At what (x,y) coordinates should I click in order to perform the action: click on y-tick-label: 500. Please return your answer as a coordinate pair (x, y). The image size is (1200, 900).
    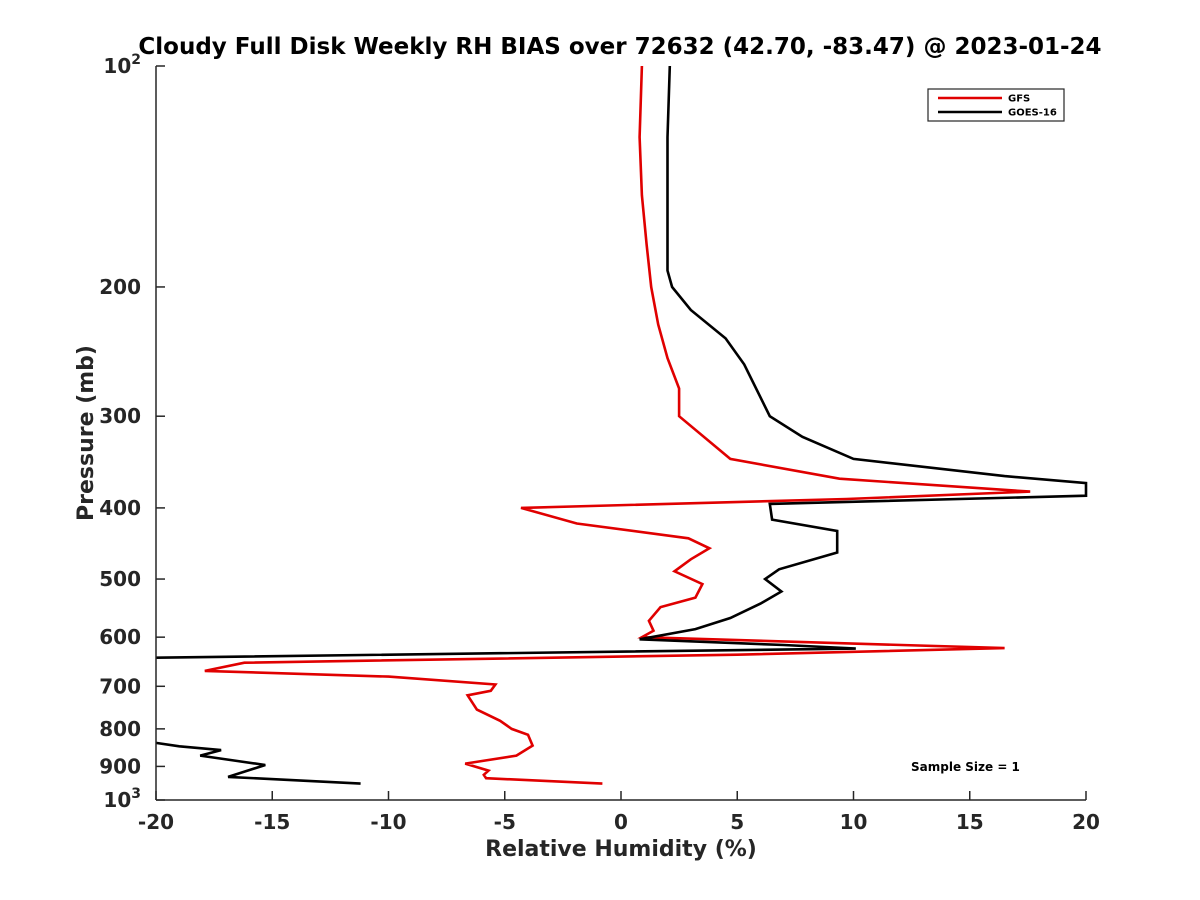
    Looking at the image, I should click on (120, 579).